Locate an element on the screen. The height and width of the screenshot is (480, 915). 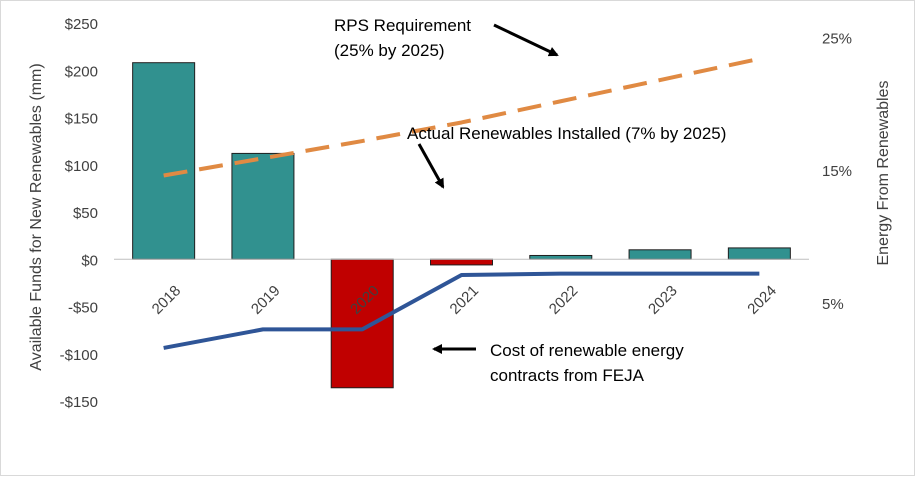
x-tick-label: 2024 is located at coordinates (762, 300).